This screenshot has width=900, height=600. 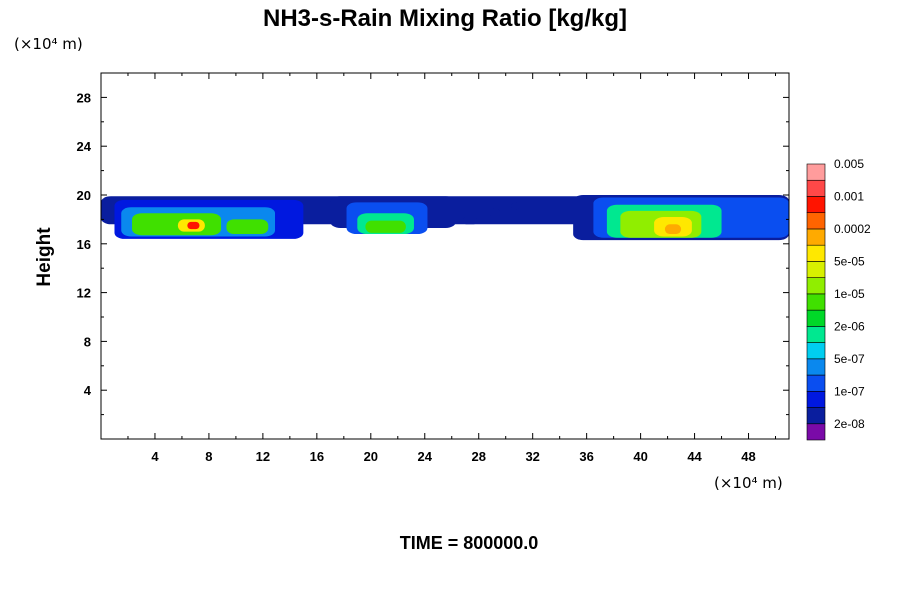 What do you see at coordinates (748, 456) in the screenshot?
I see `x-tick-label: 48` at bounding box center [748, 456].